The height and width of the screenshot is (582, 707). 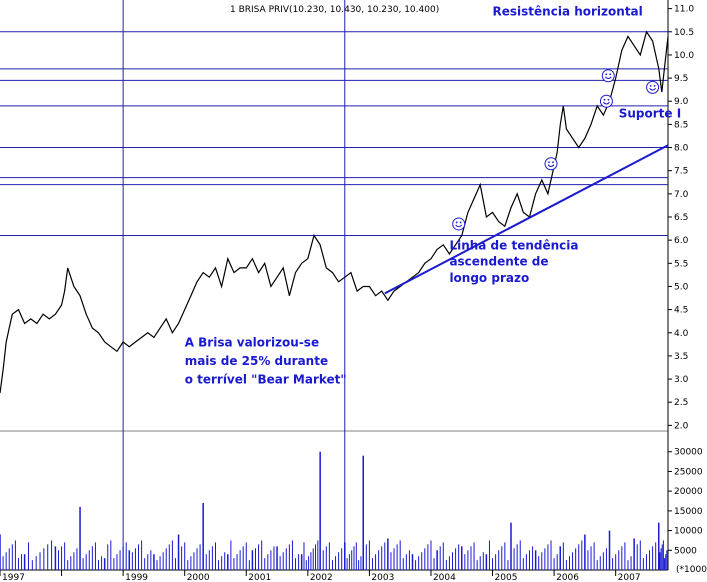 What do you see at coordinates (681, 241) in the screenshot?
I see `price-tick-label: 6.0` at bounding box center [681, 241].